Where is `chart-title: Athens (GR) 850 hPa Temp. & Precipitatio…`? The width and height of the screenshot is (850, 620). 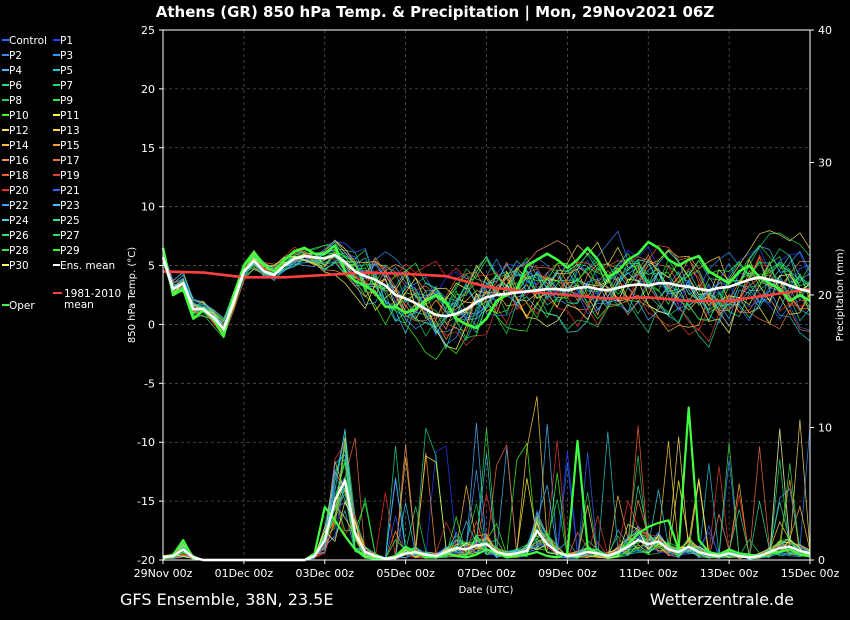 chart-title: Athens (GR) 850 hPa Temp. & Precipitatio… is located at coordinates (435, 12).